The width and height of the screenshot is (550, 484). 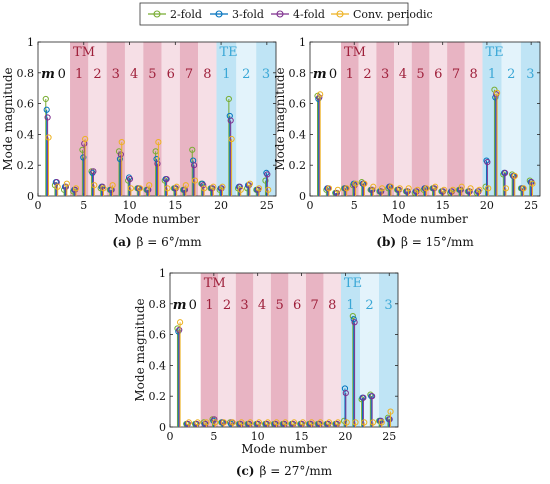 I want to click on order-label-tm6: 6, so click(x=171, y=74).